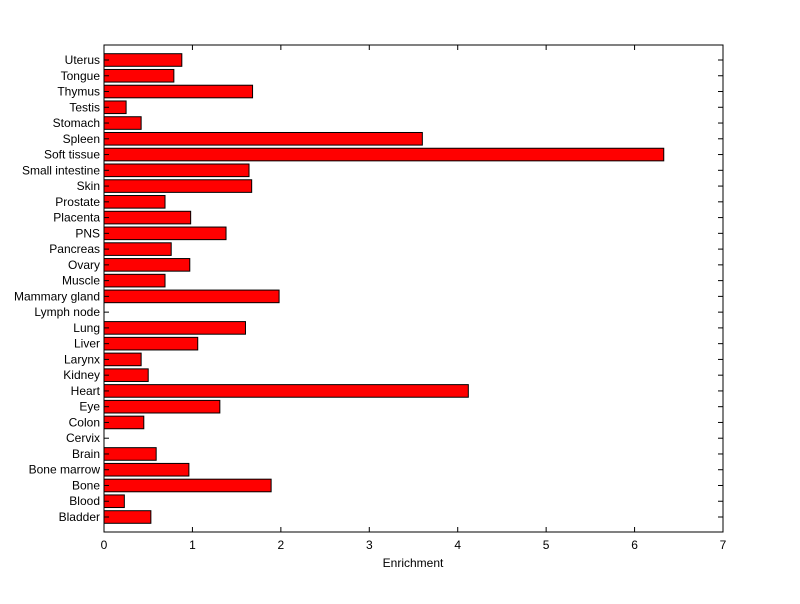 The width and height of the screenshot is (800, 604). What do you see at coordinates (191, 296) in the screenshot?
I see `bar-mammary-gland` at bounding box center [191, 296].